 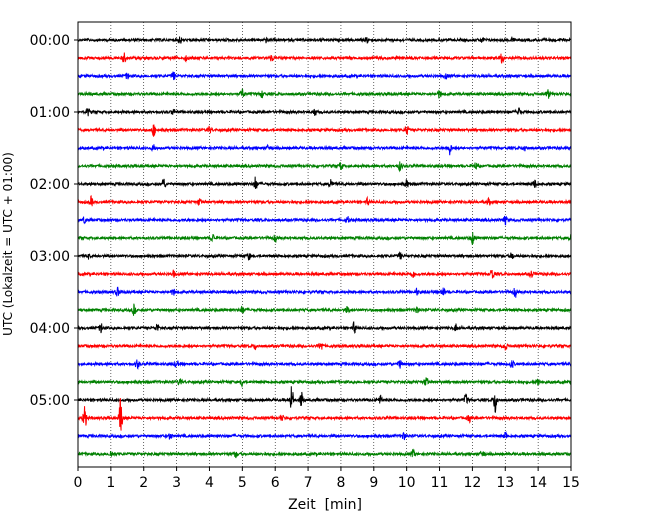 What do you see at coordinates (50, 257) in the screenshot?
I see `y-tick-label: 03:00` at bounding box center [50, 257].